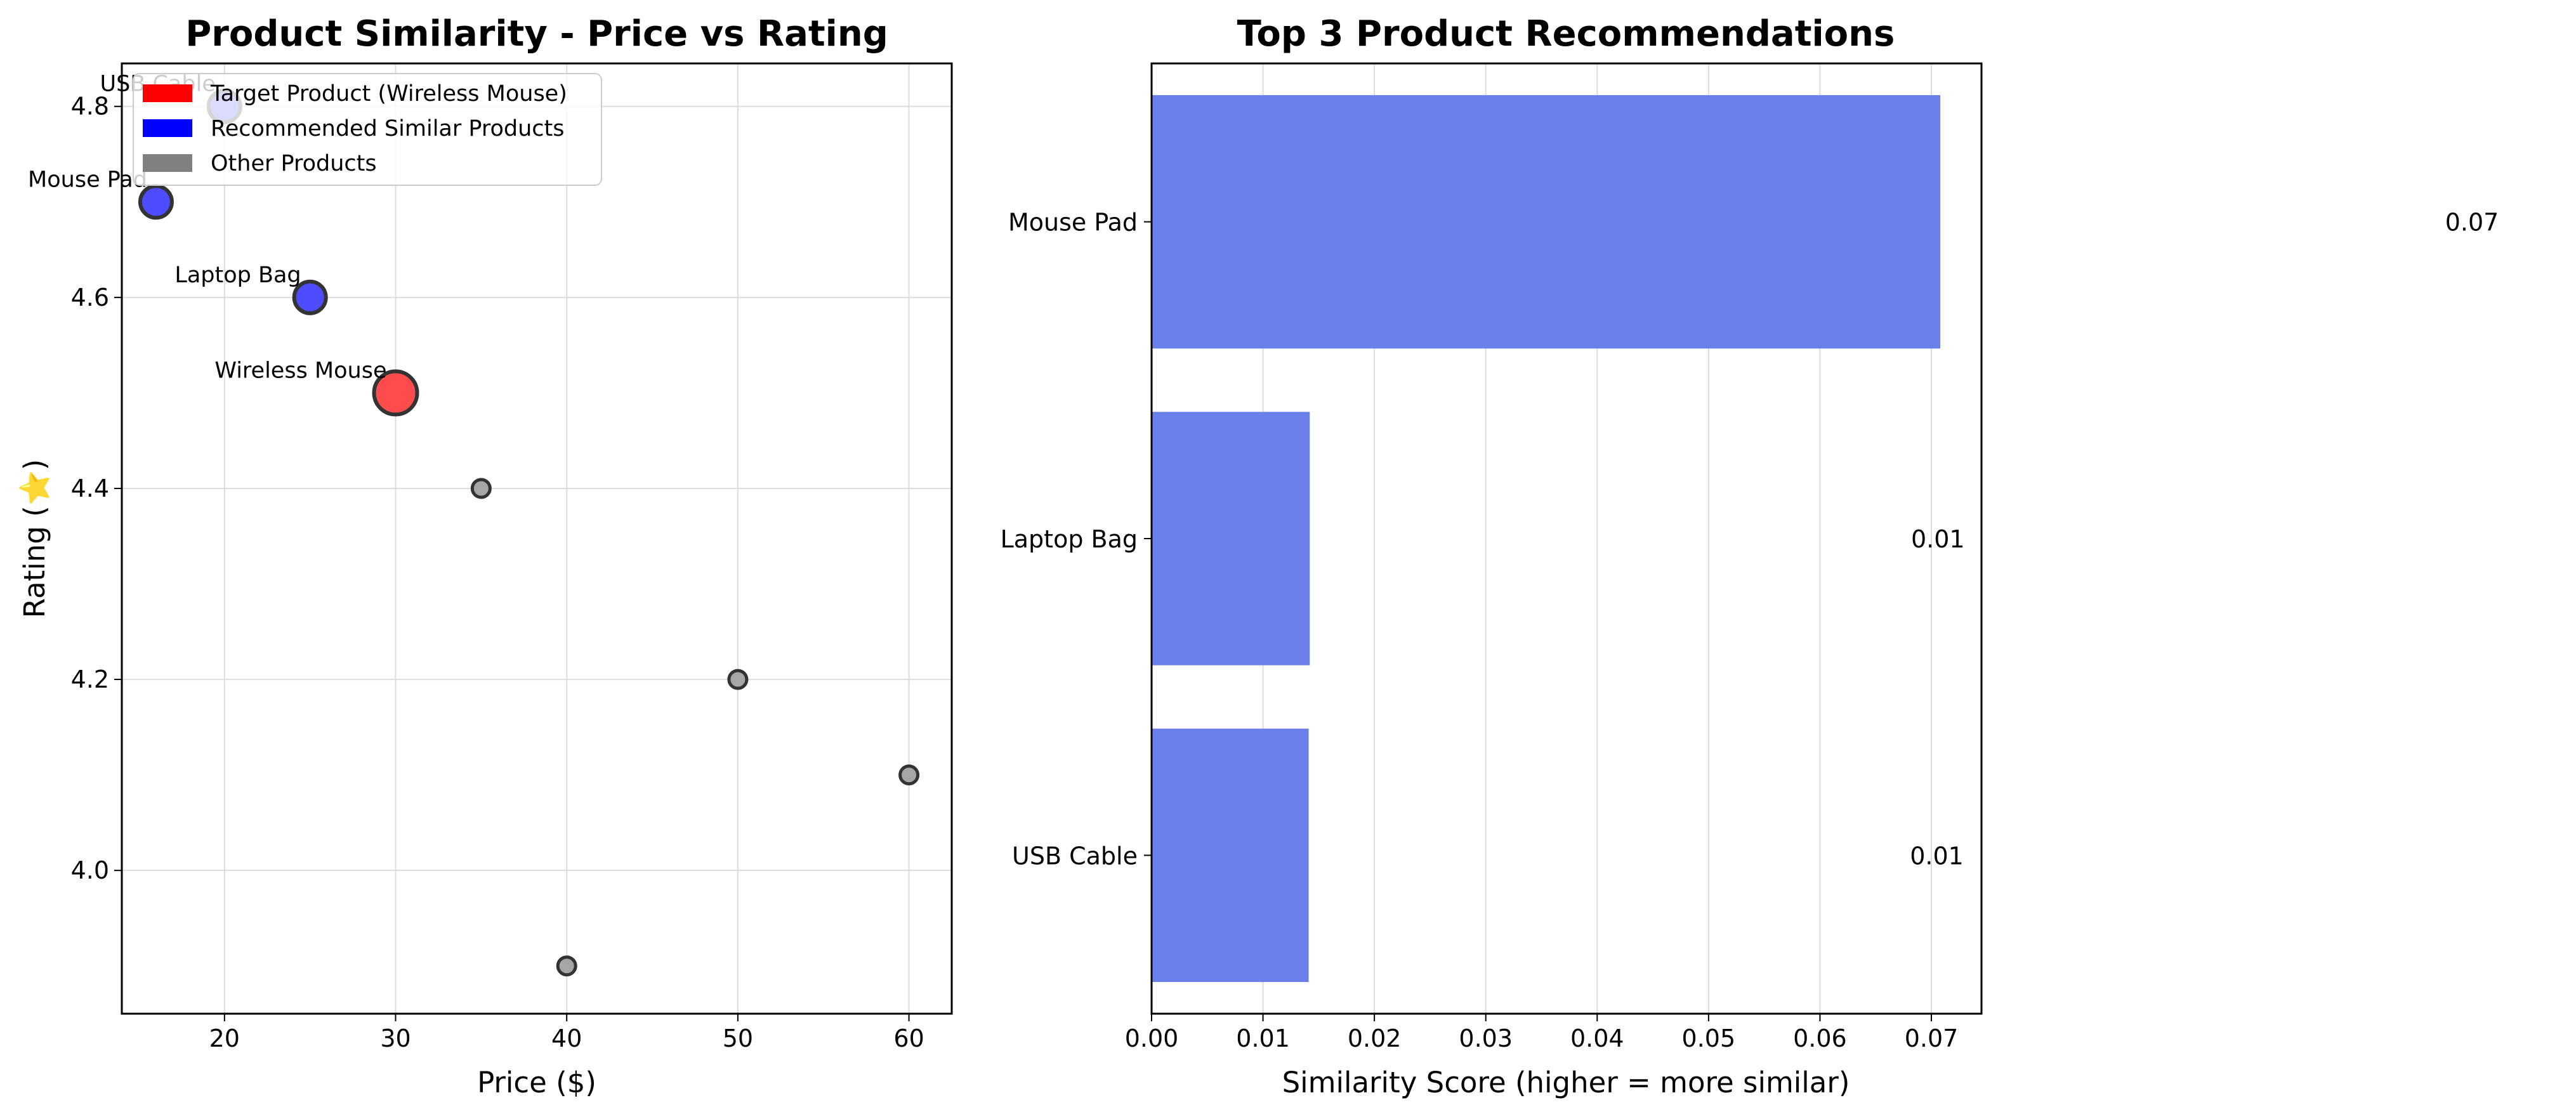 The width and height of the screenshot is (2576, 1119). Describe the element at coordinates (395, 393) in the screenshot. I see `scatter-point-target` at that location.